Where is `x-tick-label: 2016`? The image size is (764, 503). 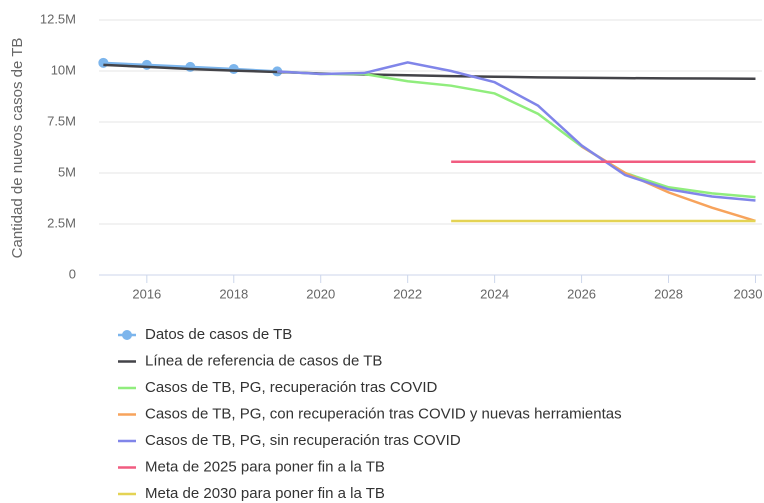
x-tick-label: 2016 is located at coordinates (146, 293).